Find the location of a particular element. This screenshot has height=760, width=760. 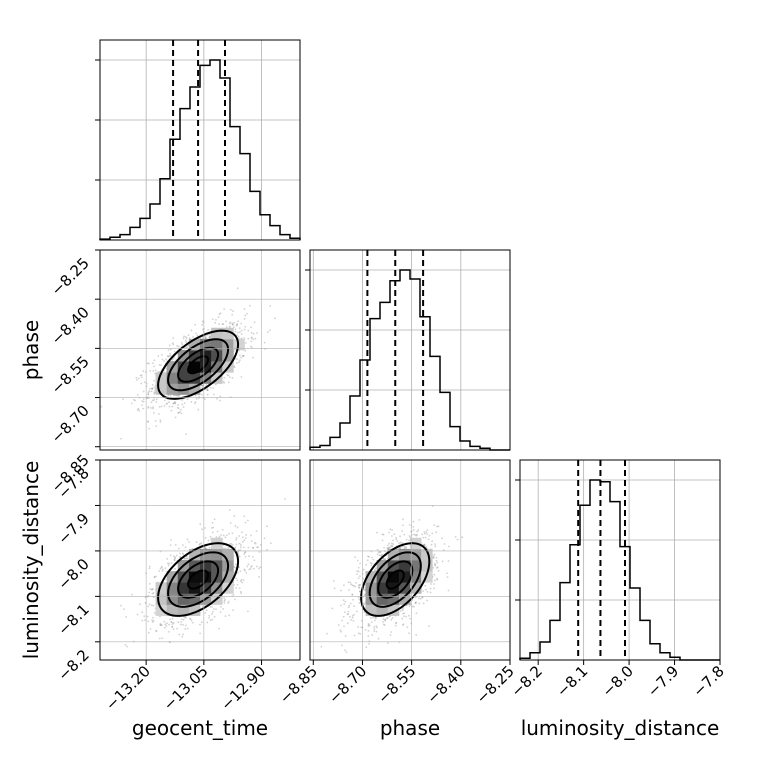

xtick-label-phase-0: −8.85 is located at coordinates (298, 684).